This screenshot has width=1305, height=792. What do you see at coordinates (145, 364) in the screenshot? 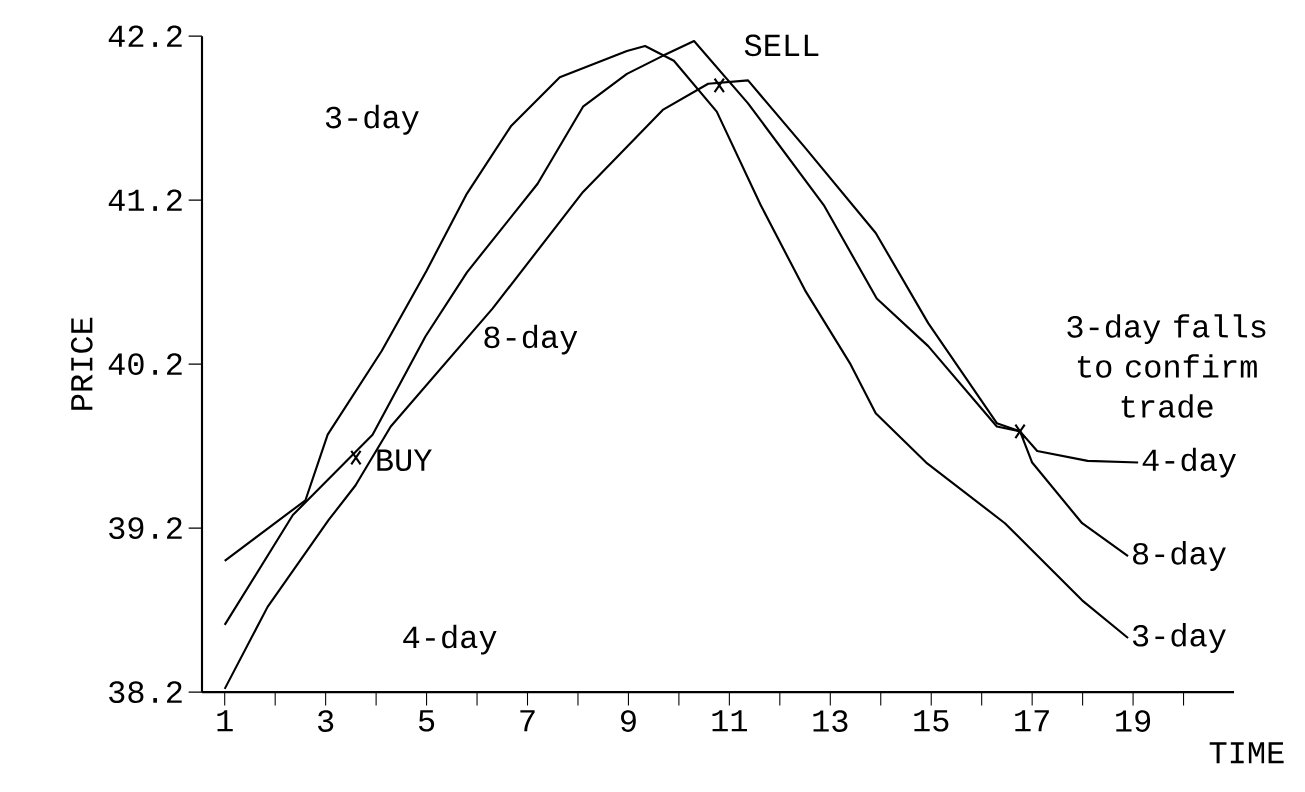
I see `y-tick-label: 40.2` at bounding box center [145, 364].